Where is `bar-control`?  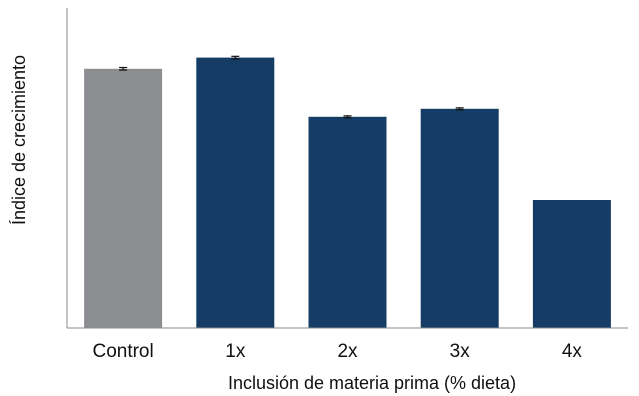
bar-control is located at coordinates (123, 198).